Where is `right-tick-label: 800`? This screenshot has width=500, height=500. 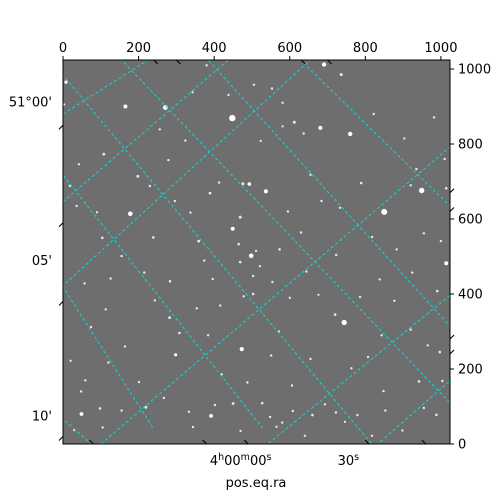 right-tick-label: 800 is located at coordinates (470, 145).